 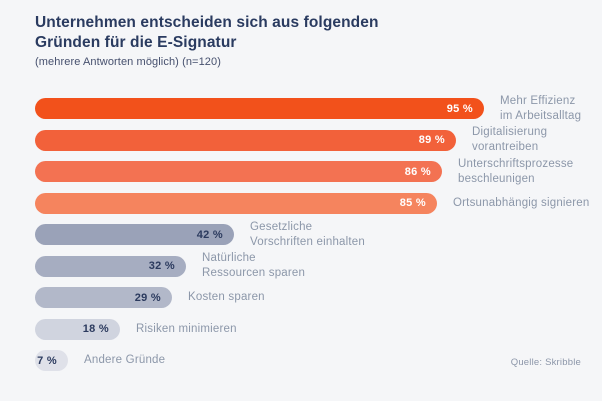 I want to click on bar-value: 42 %, so click(x=209, y=234).